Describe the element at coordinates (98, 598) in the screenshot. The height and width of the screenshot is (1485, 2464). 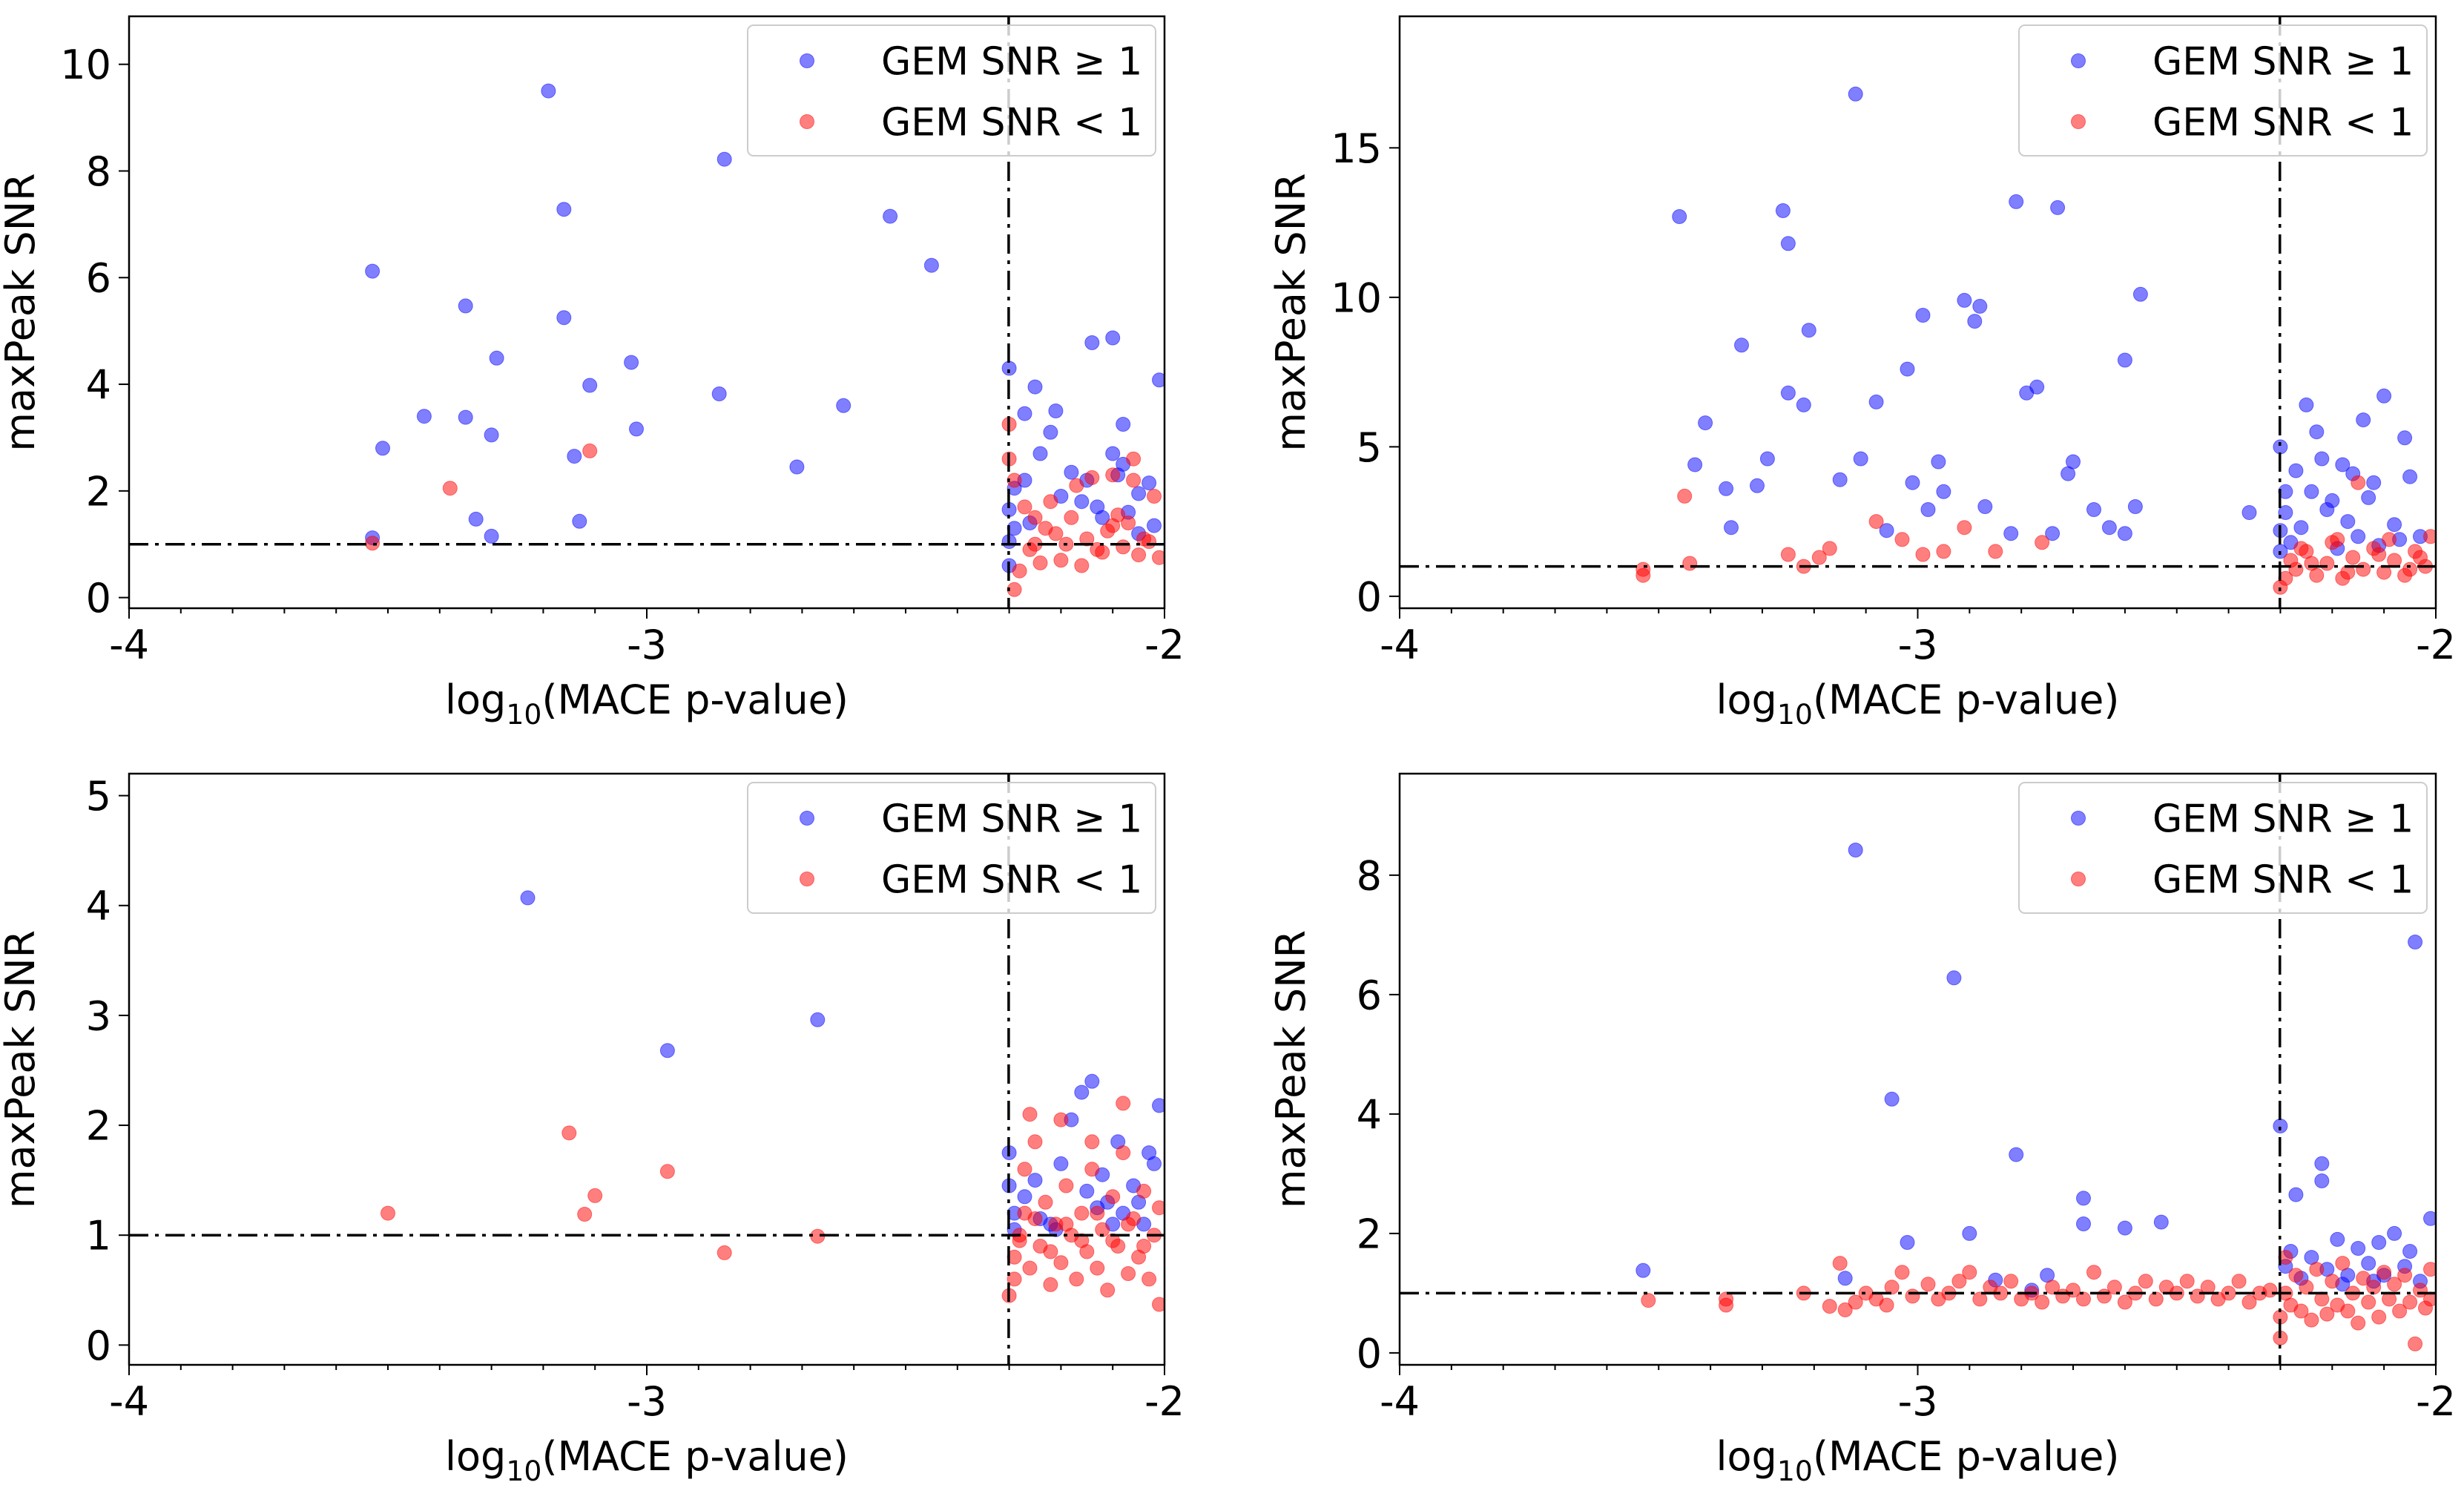
I see `y-tick-label: 0` at that location.